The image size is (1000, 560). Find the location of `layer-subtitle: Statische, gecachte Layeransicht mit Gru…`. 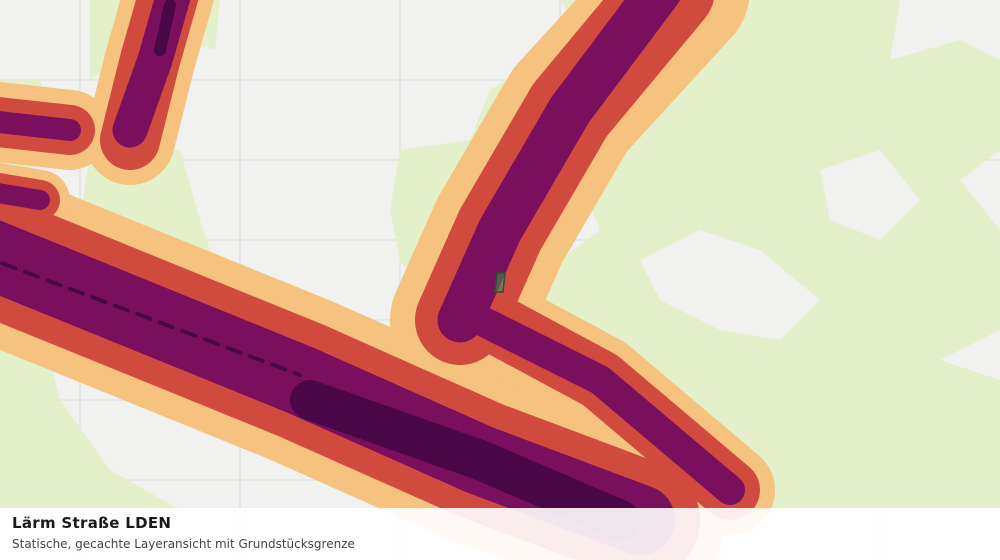

layer-subtitle: Statische, gecachte Layeransicht mit Gru… is located at coordinates (183, 544).